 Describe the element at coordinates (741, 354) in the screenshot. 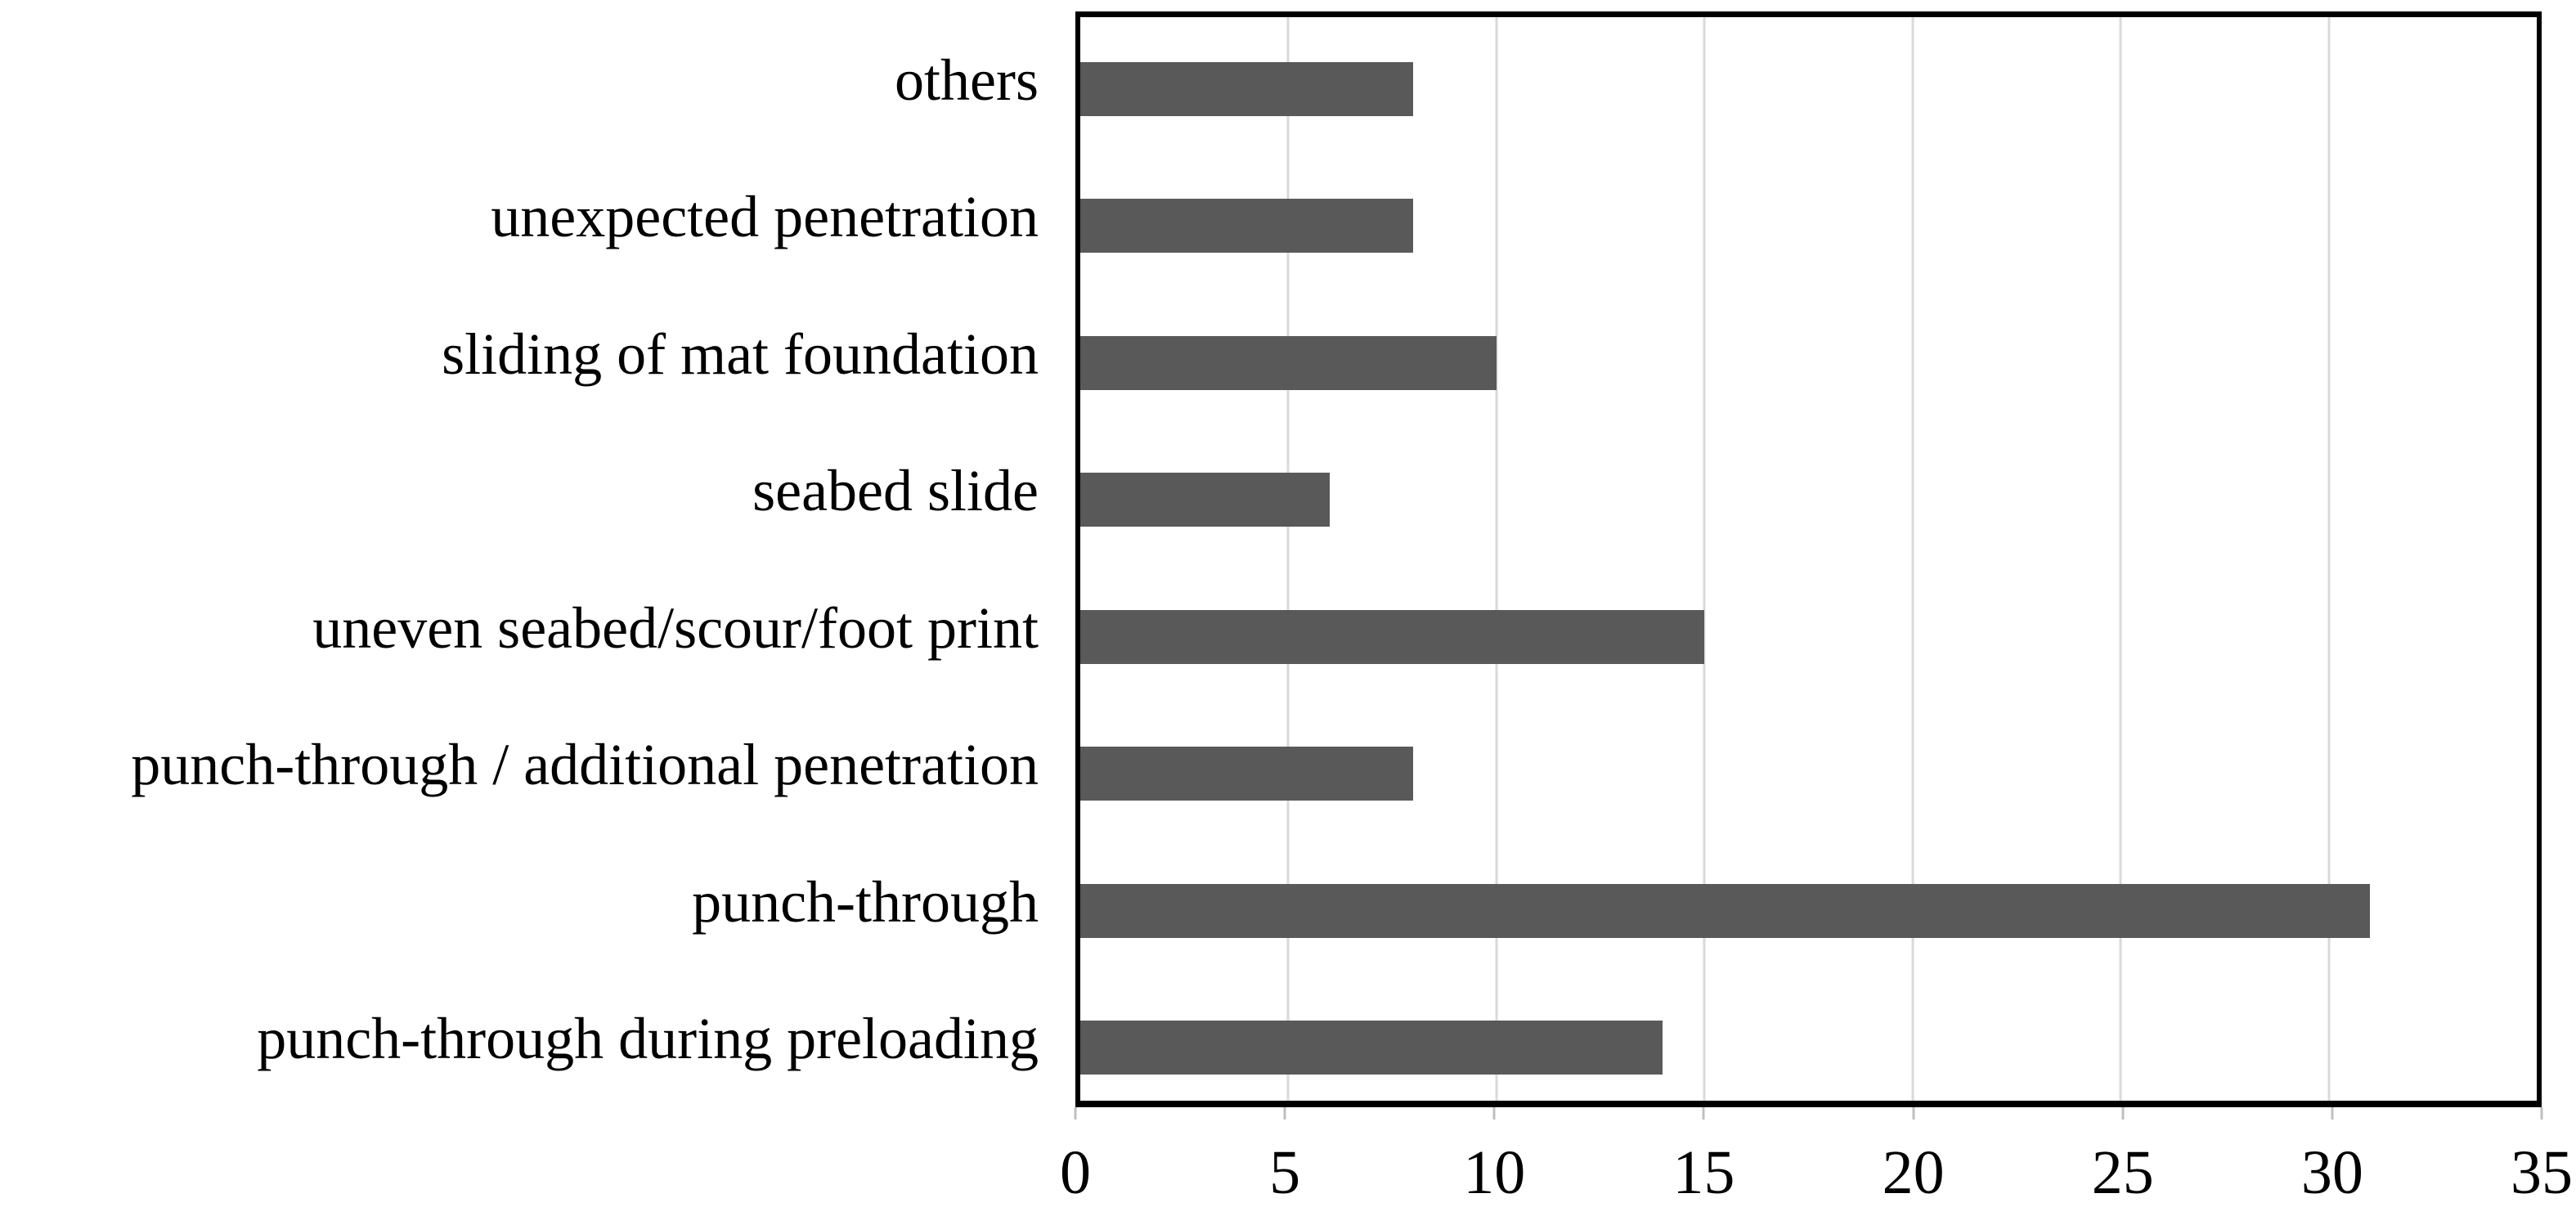

I see `category-label: sliding of mat foundation` at that location.